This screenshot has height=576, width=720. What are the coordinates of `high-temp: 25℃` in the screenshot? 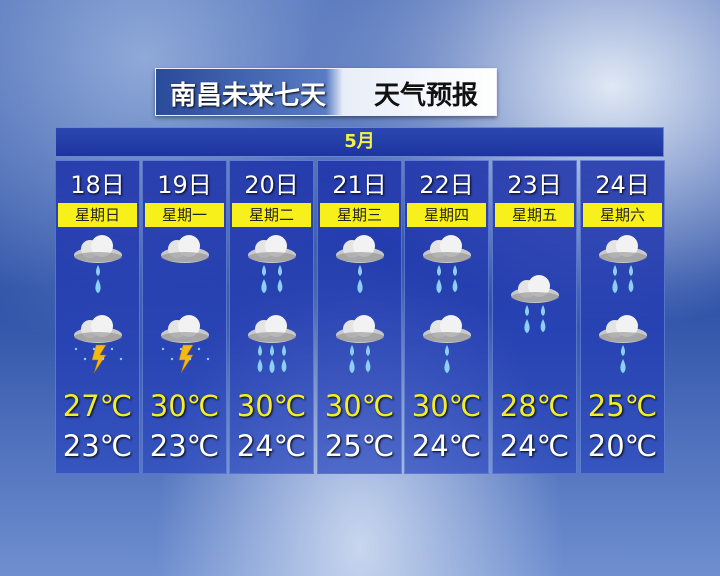 It's located at (622, 406).